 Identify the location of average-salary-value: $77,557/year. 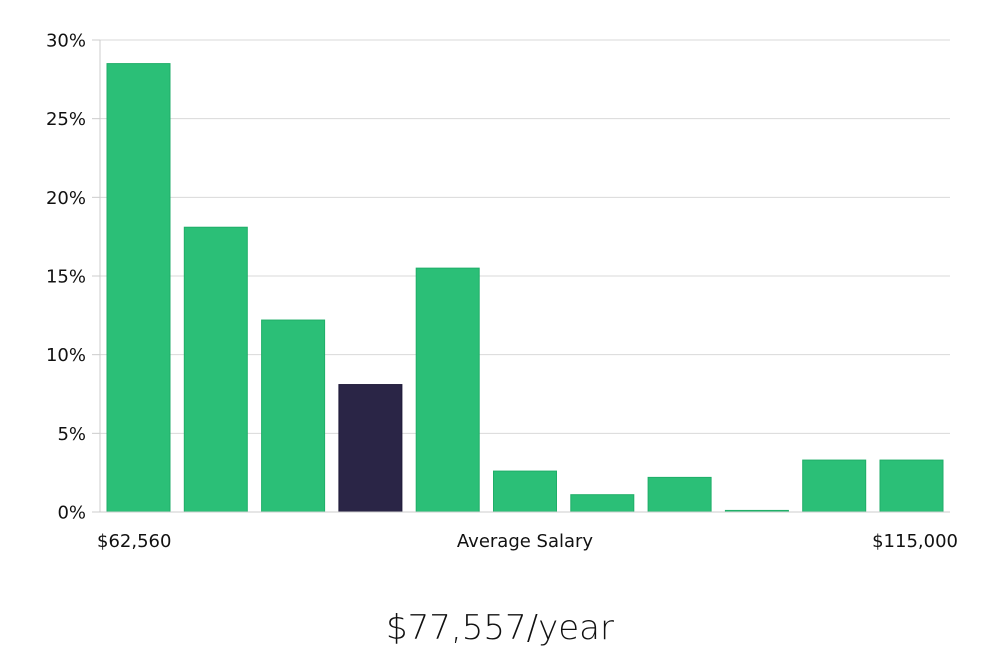
(500, 628).